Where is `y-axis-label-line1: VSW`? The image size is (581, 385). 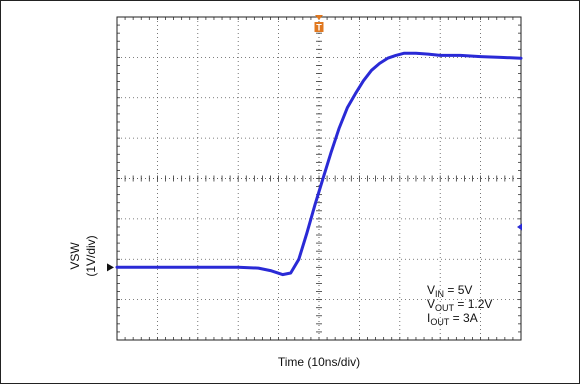
y-axis-label-line1: VSW is located at coordinates (75, 256).